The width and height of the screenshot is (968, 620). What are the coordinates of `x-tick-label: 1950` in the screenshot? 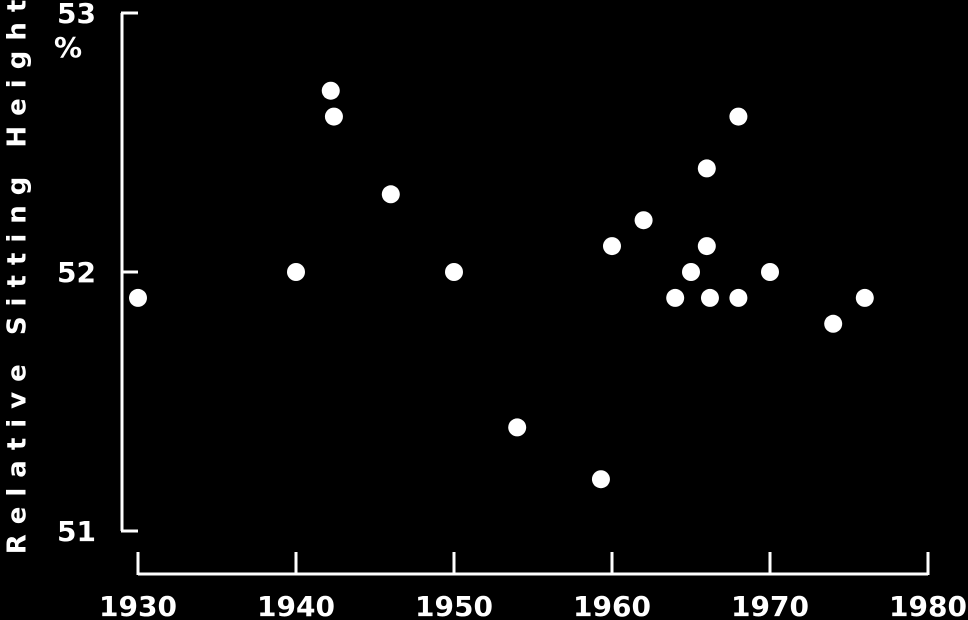 It's located at (454, 605).